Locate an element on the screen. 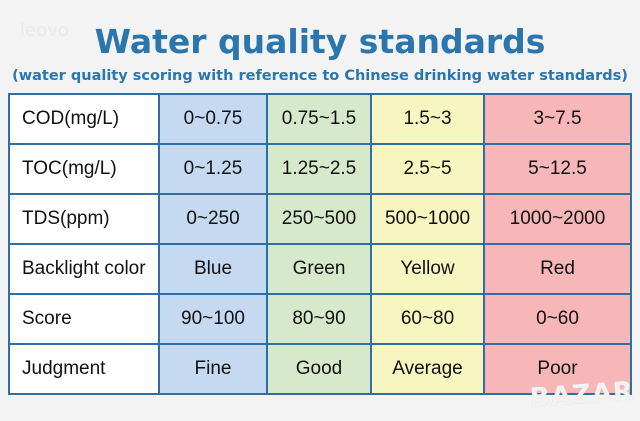 The height and width of the screenshot is (421, 640). table-cell: 500~1000 is located at coordinates (427, 219).